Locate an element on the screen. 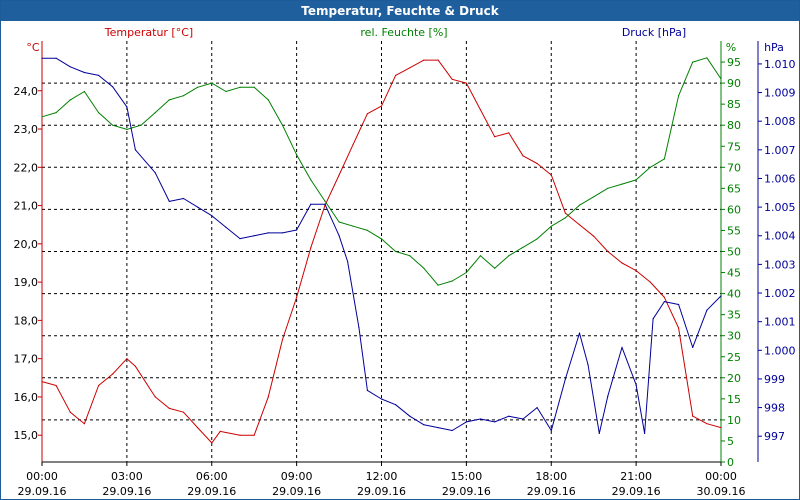  x-tick-time: 12:00 is located at coordinates (382, 476).